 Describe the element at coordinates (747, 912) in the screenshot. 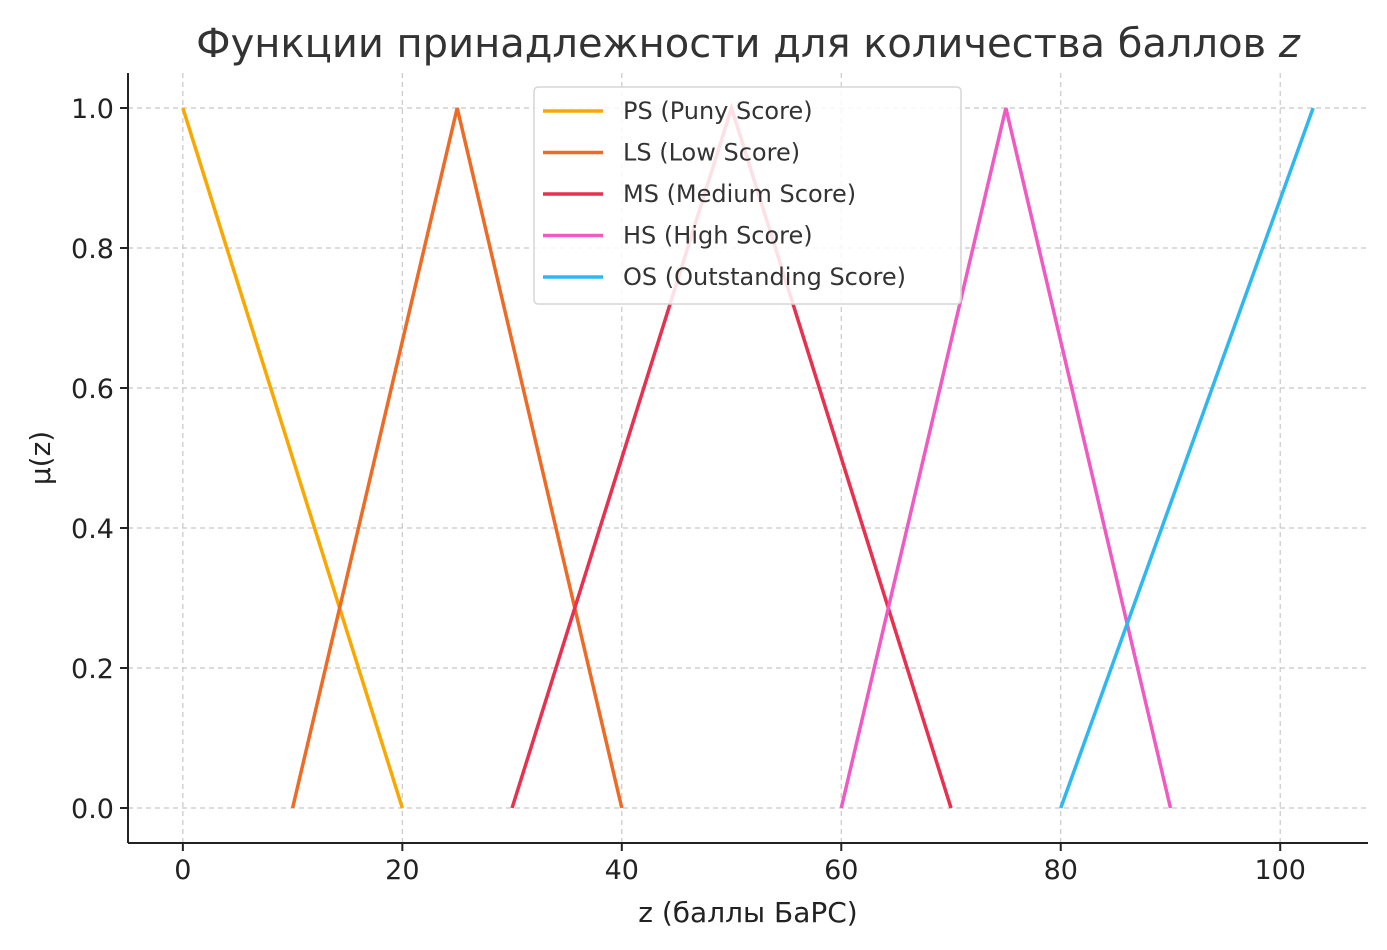

I see `x-axis-label: z (баллы БаРС)` at that location.